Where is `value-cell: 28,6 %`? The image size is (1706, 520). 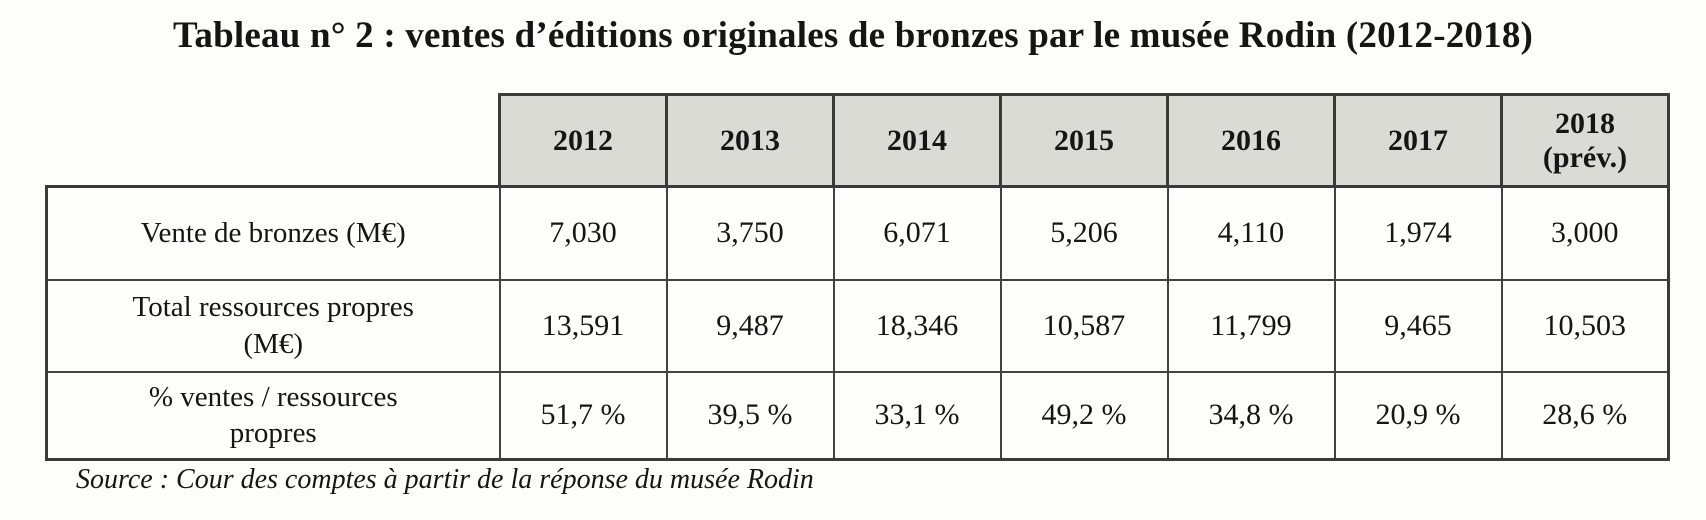 value-cell: 28,6 % is located at coordinates (1585, 415).